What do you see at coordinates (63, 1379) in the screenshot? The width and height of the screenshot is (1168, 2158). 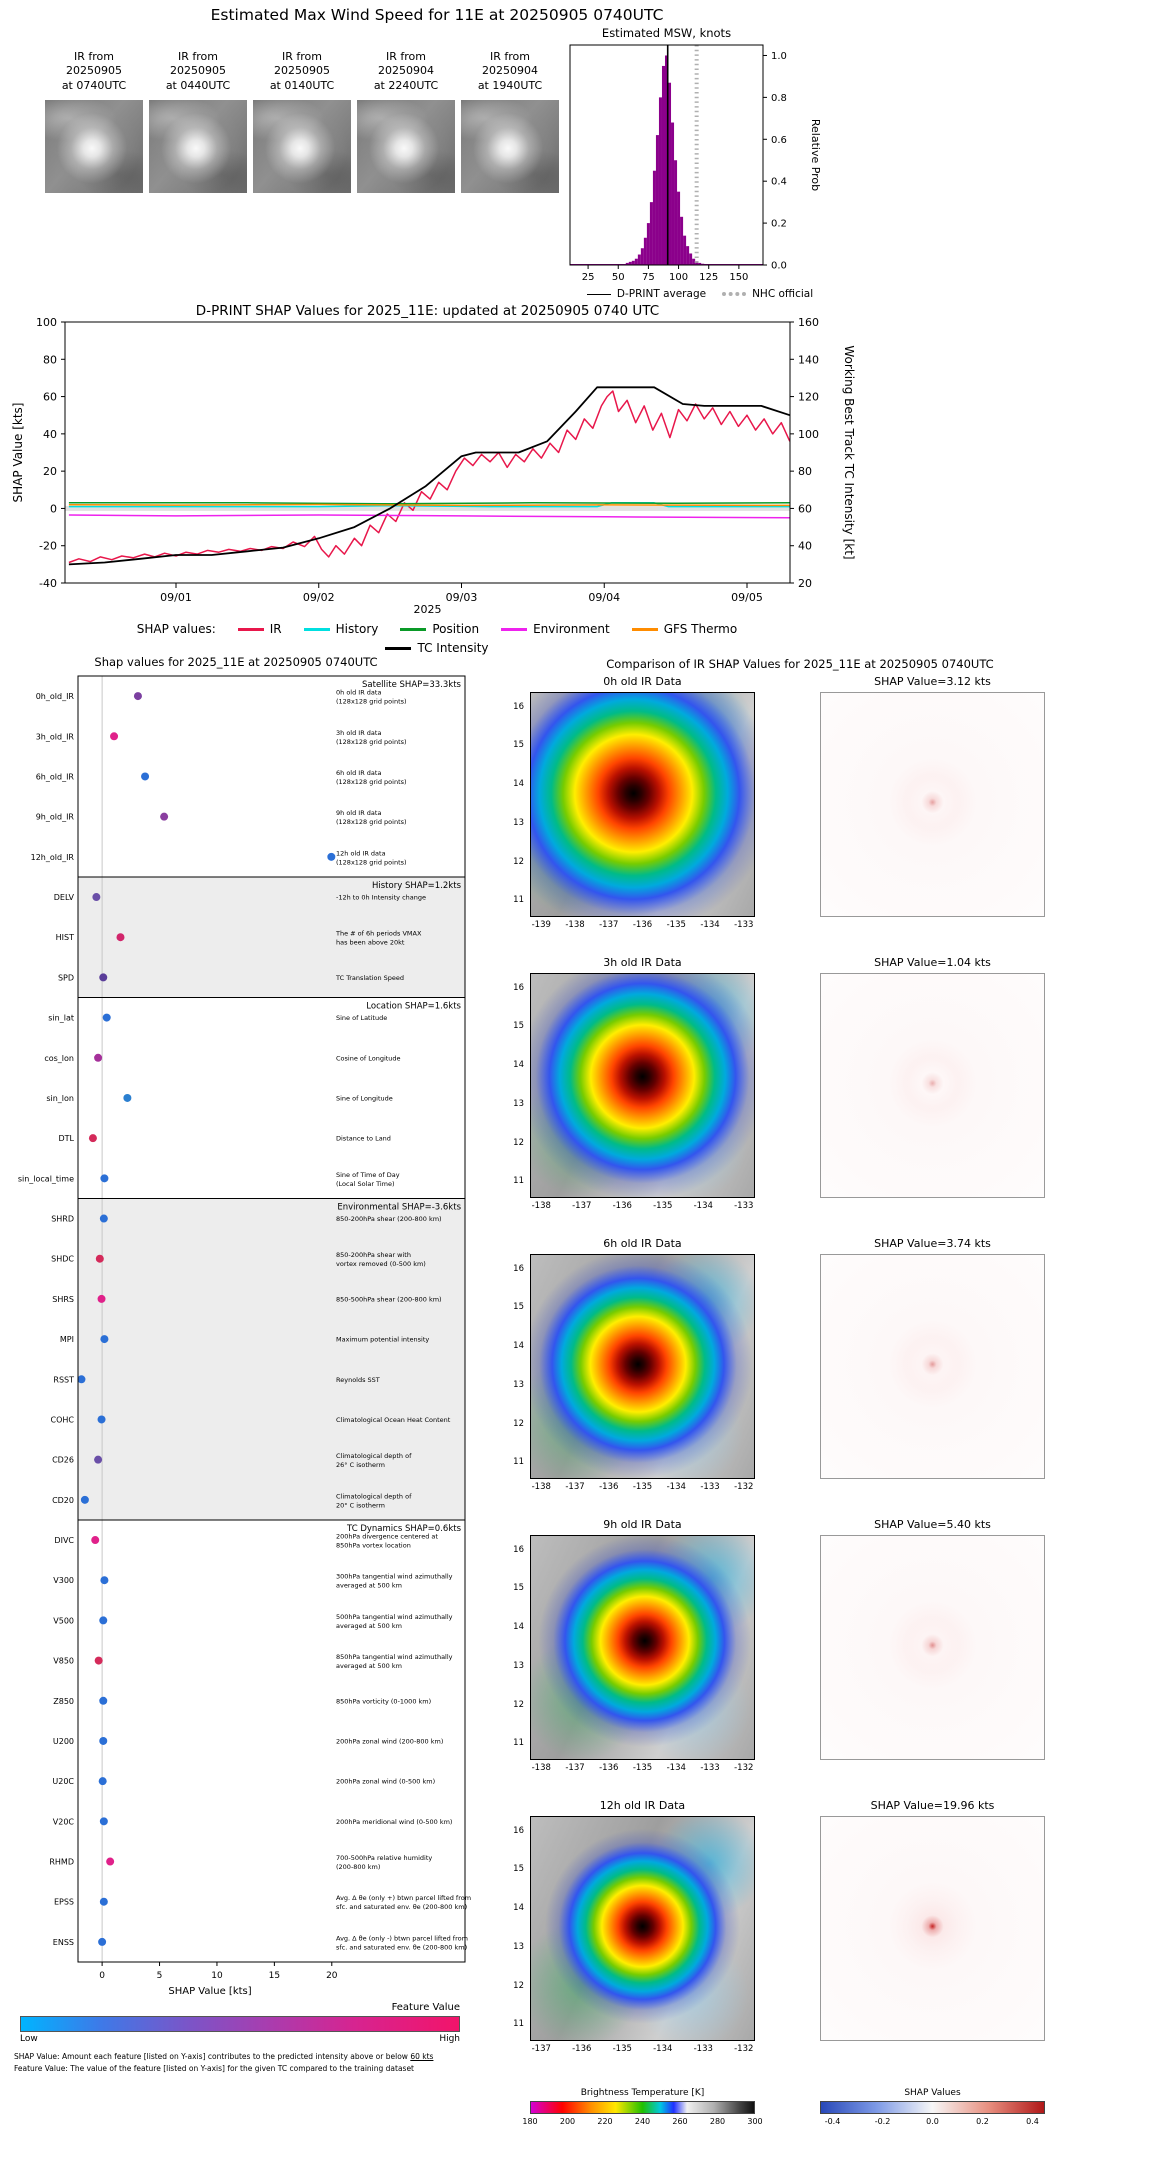 I see `feature-label: RSST` at bounding box center [63, 1379].